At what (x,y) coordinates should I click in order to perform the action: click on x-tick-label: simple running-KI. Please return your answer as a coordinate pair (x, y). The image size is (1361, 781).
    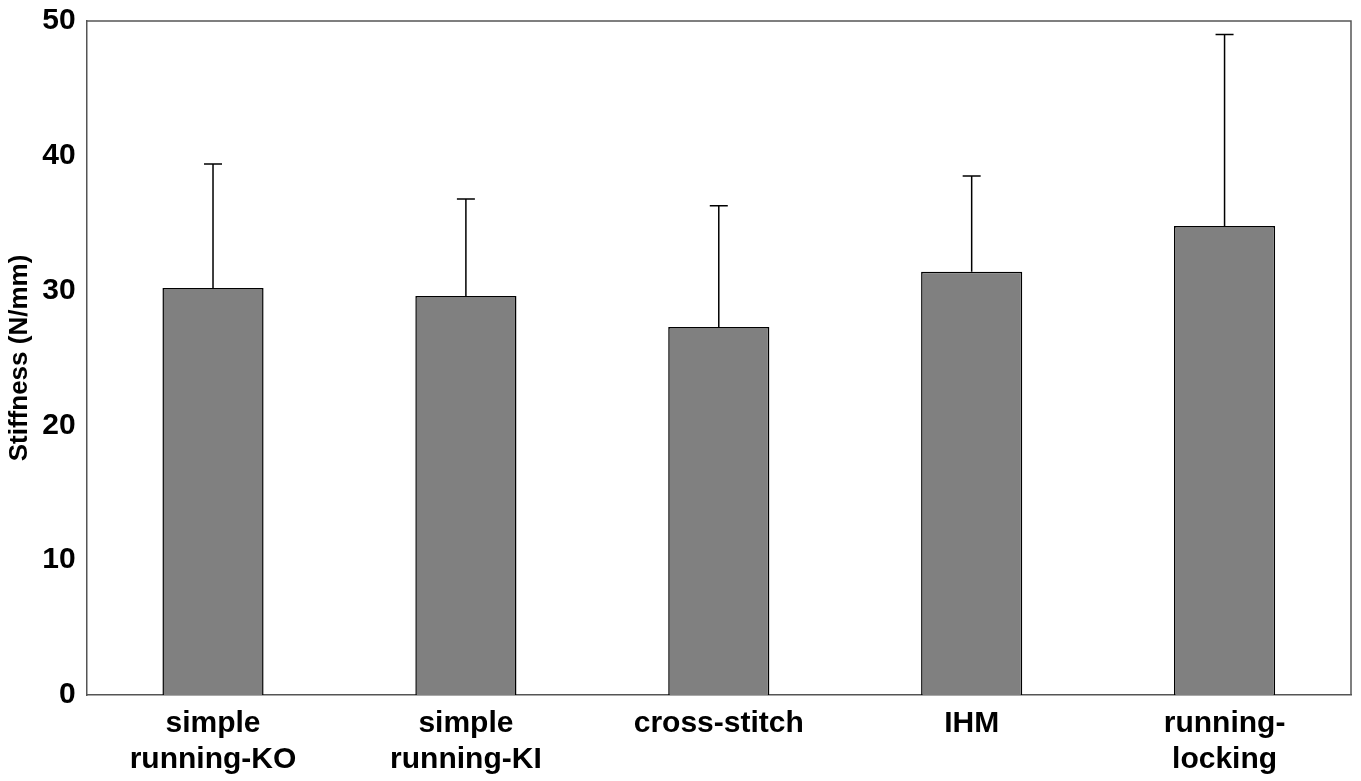
    Looking at the image, I should click on (466, 740).